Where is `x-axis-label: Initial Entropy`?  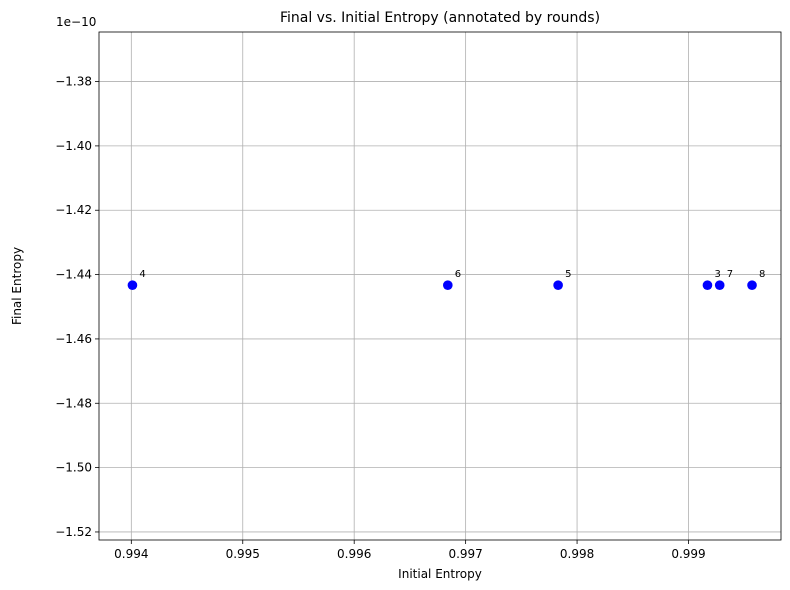 x-axis-label: Initial Entropy is located at coordinates (440, 574).